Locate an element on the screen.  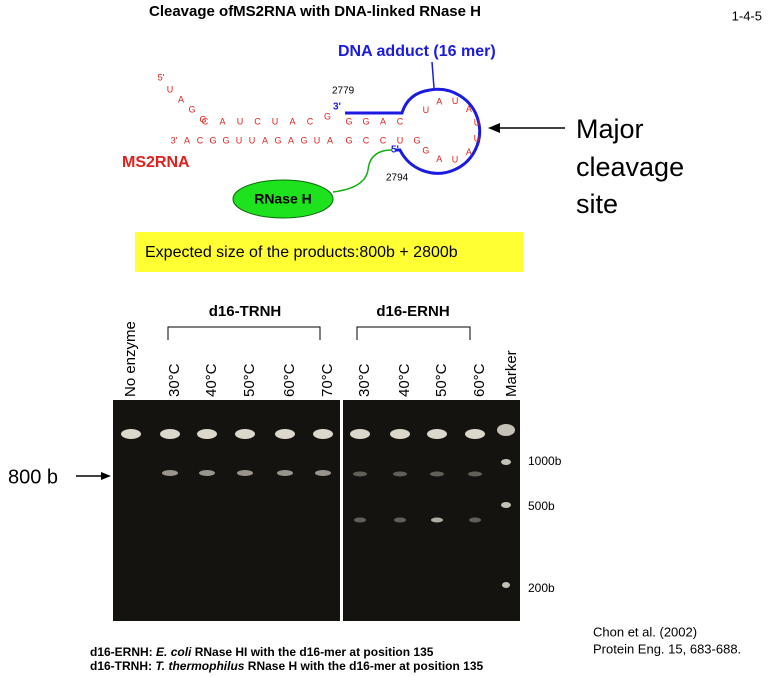
footnote-label: d16-ERNH: is located at coordinates (121, 652).